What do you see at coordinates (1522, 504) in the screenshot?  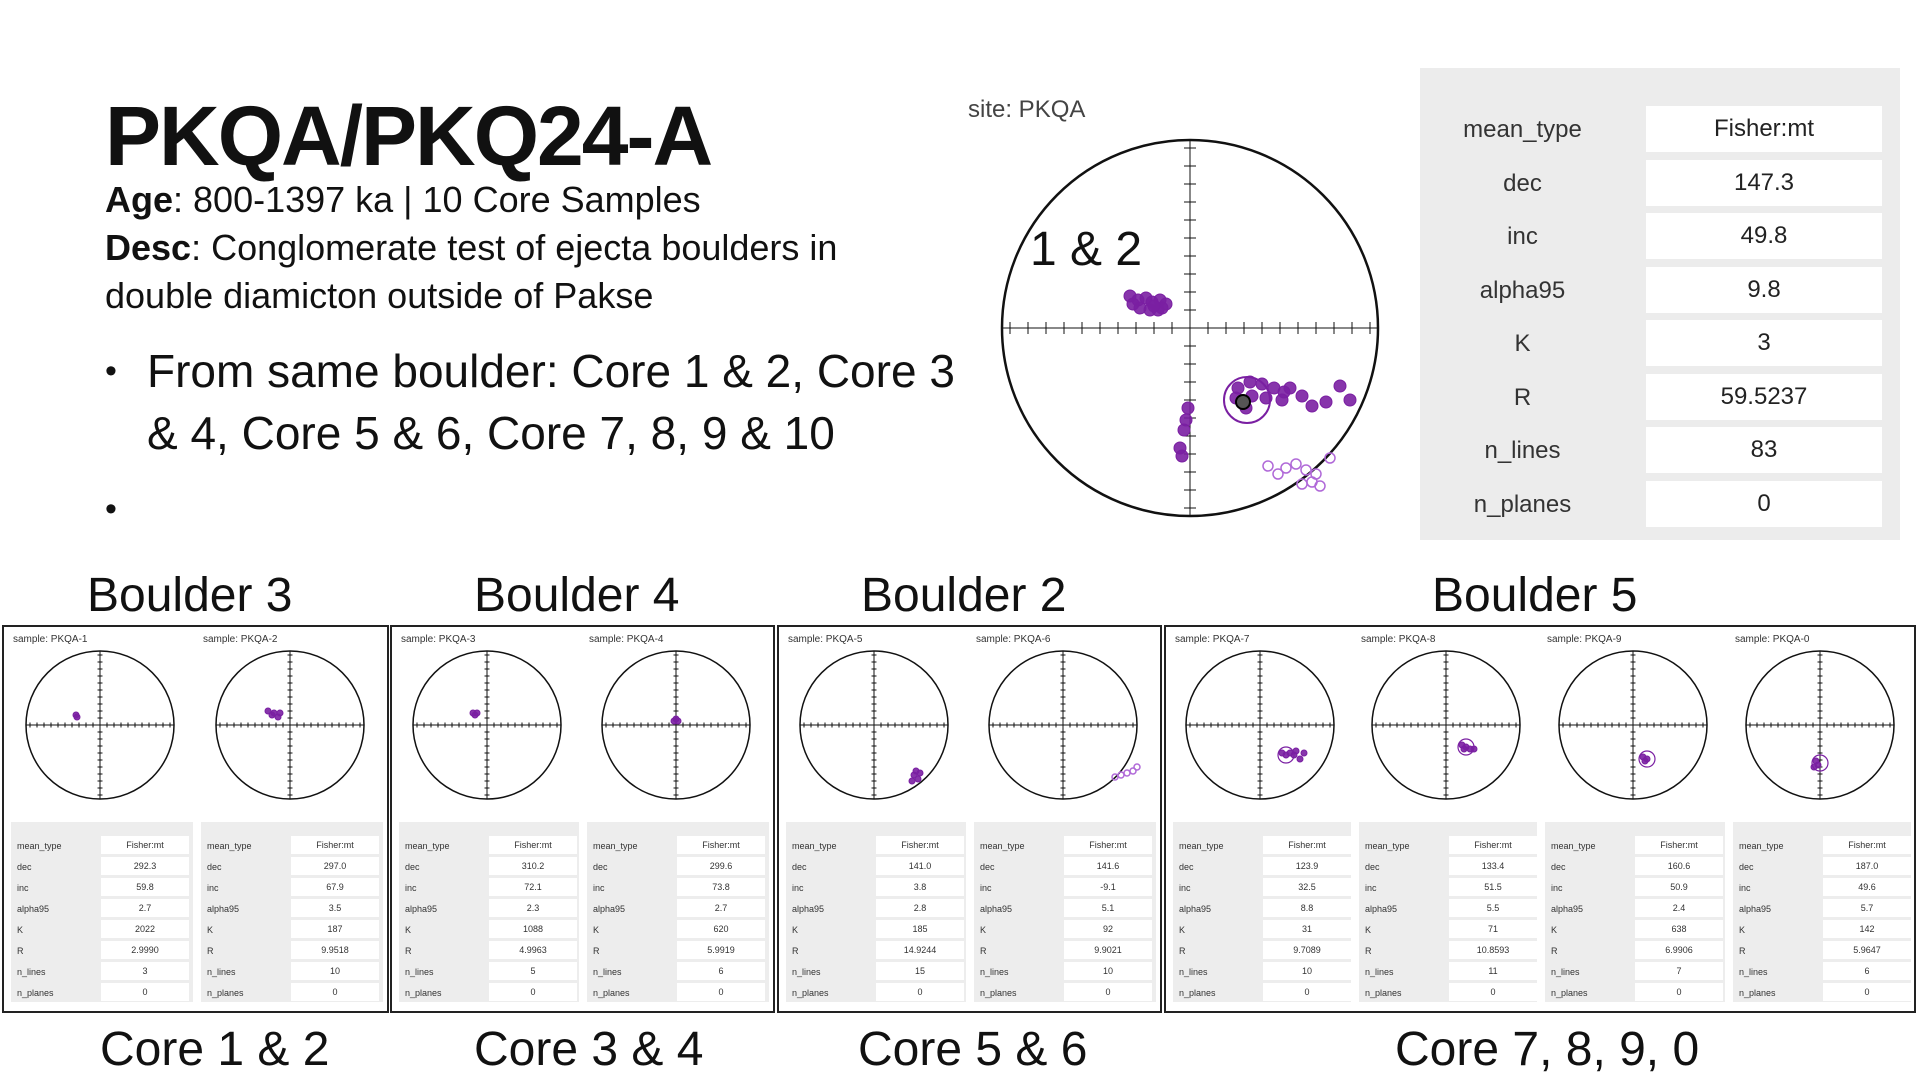 I see `stats-key: n_planes` at bounding box center [1522, 504].